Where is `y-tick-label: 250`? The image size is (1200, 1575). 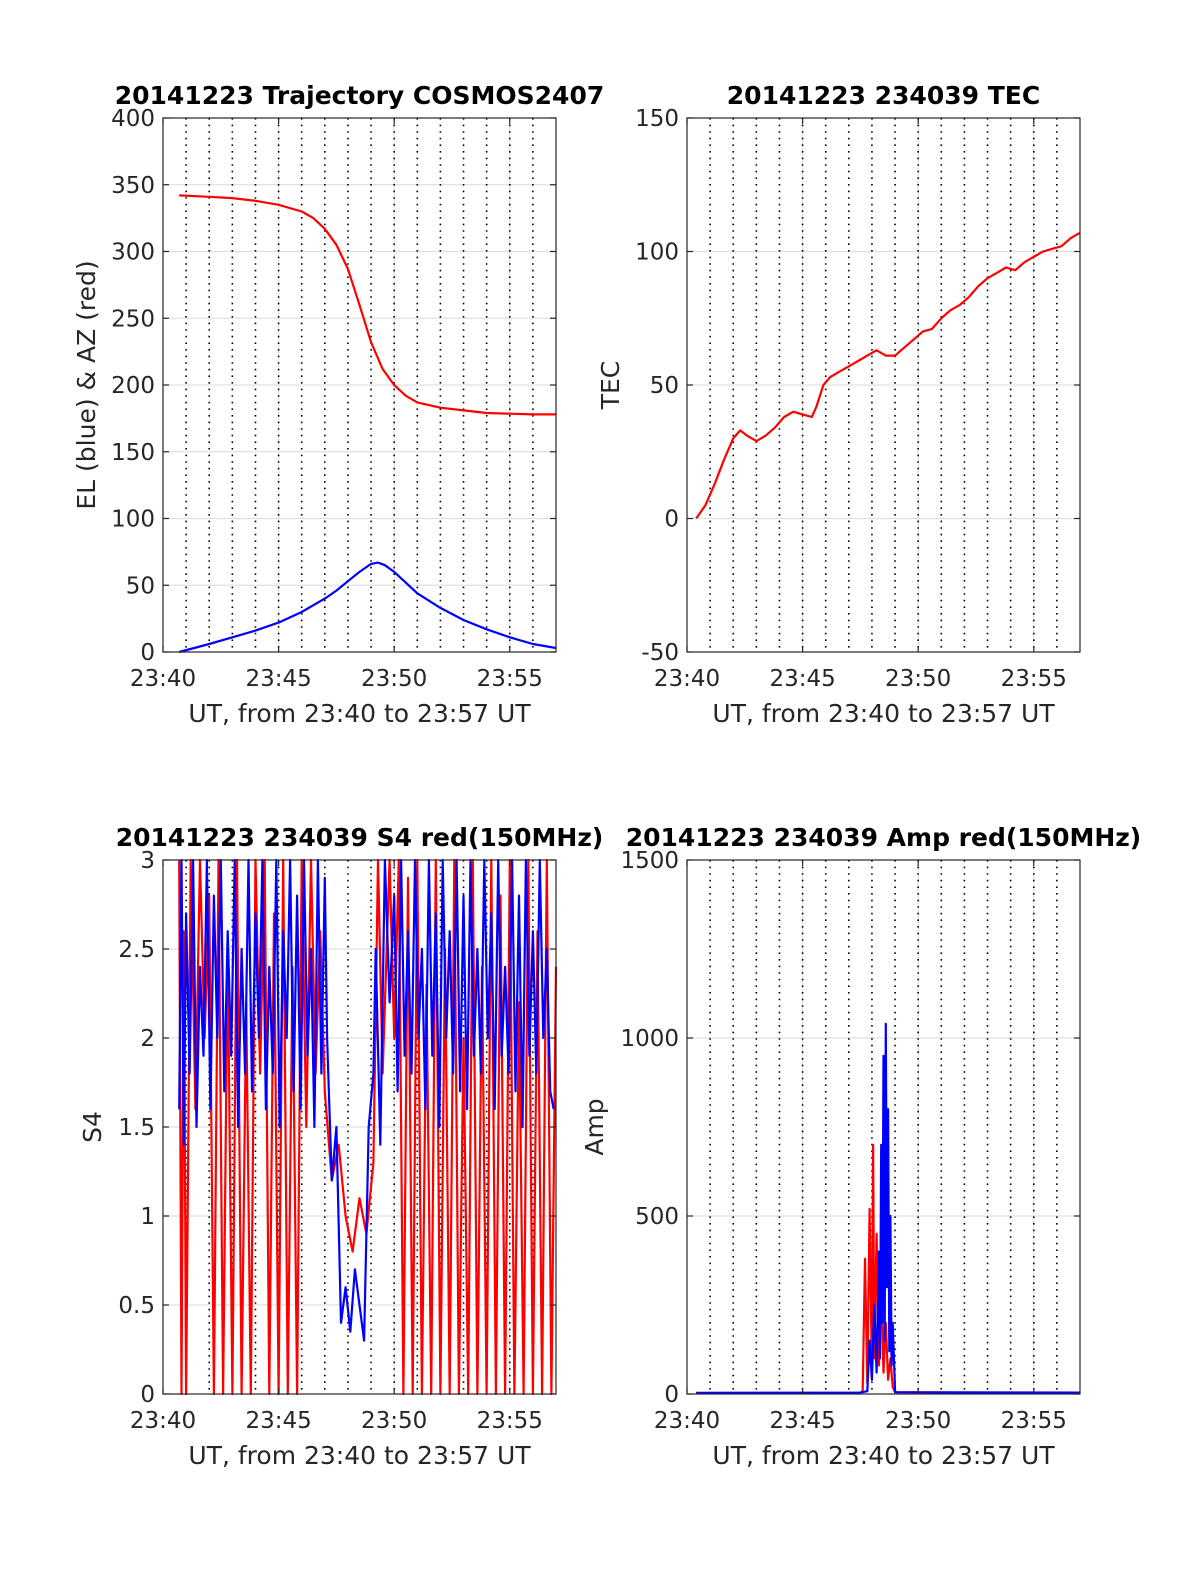 y-tick-label: 250 is located at coordinates (133, 319).